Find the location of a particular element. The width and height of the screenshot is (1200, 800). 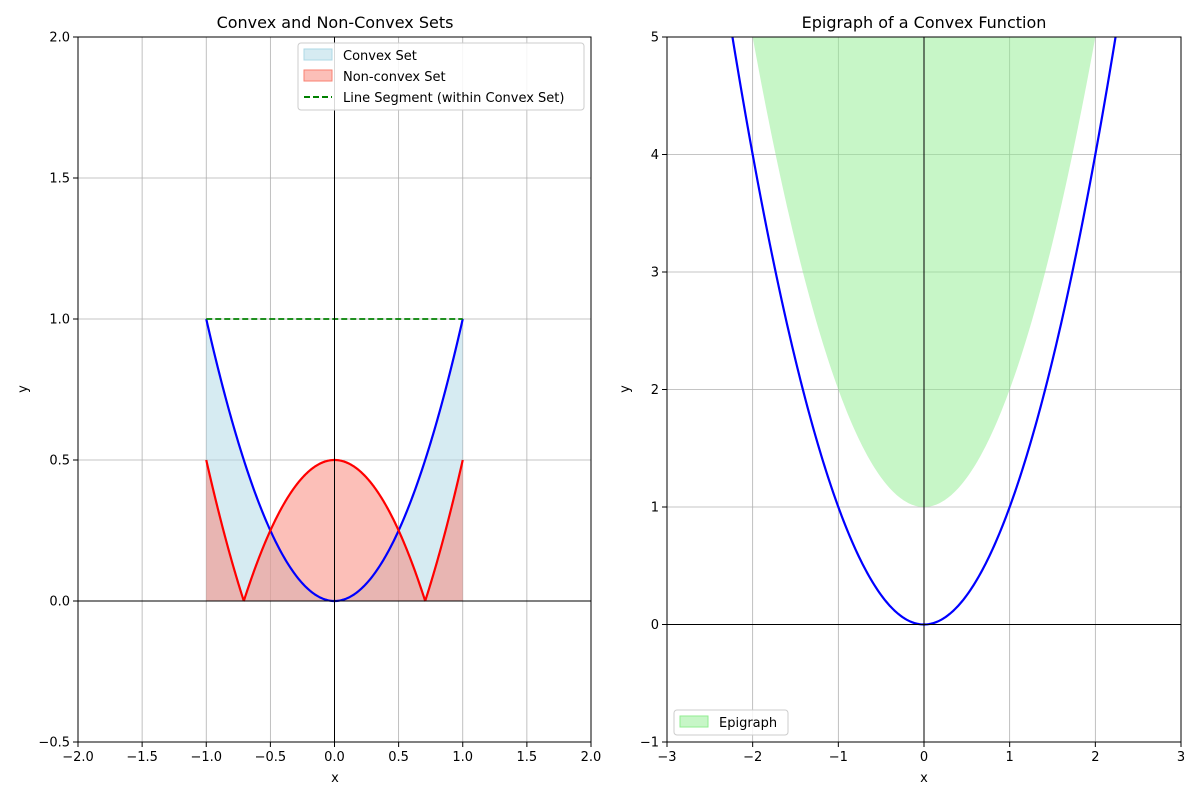

c1-ytick-label-2: 0.5 is located at coordinates (59, 461).